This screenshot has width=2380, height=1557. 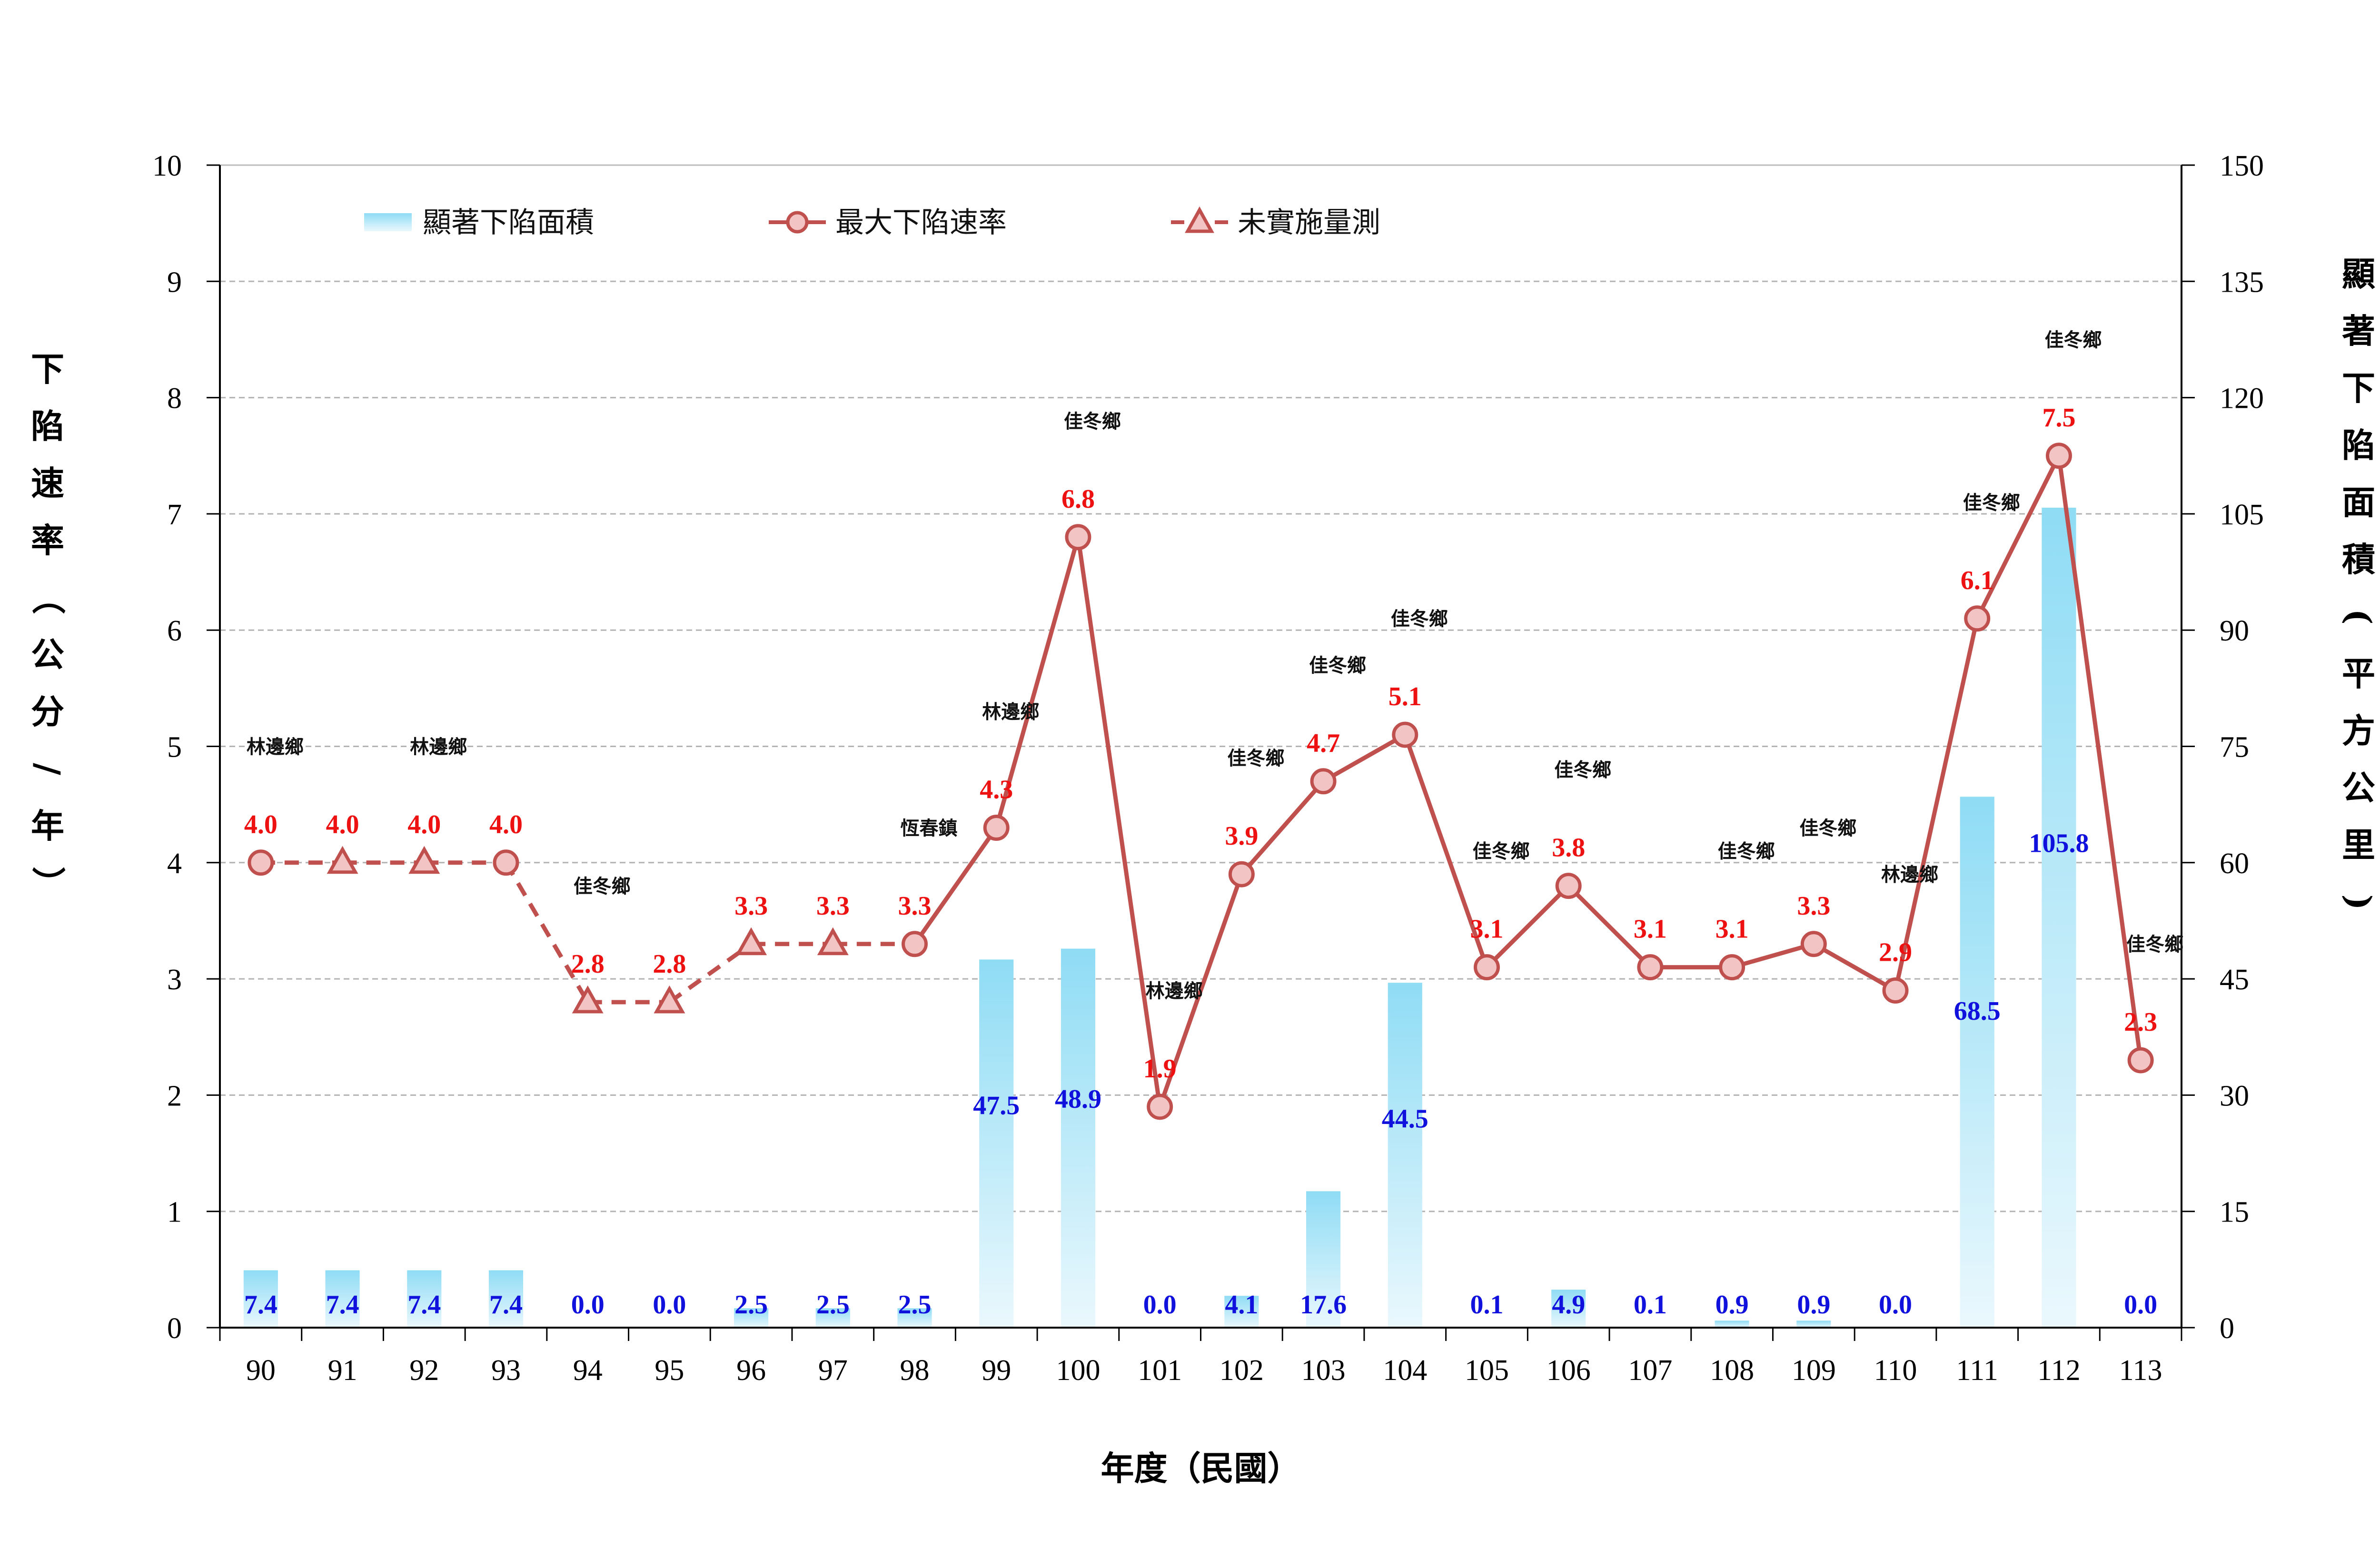 What do you see at coordinates (2358, 274) in the screenshot?
I see `right-axis-title-char: 顯` at bounding box center [2358, 274].